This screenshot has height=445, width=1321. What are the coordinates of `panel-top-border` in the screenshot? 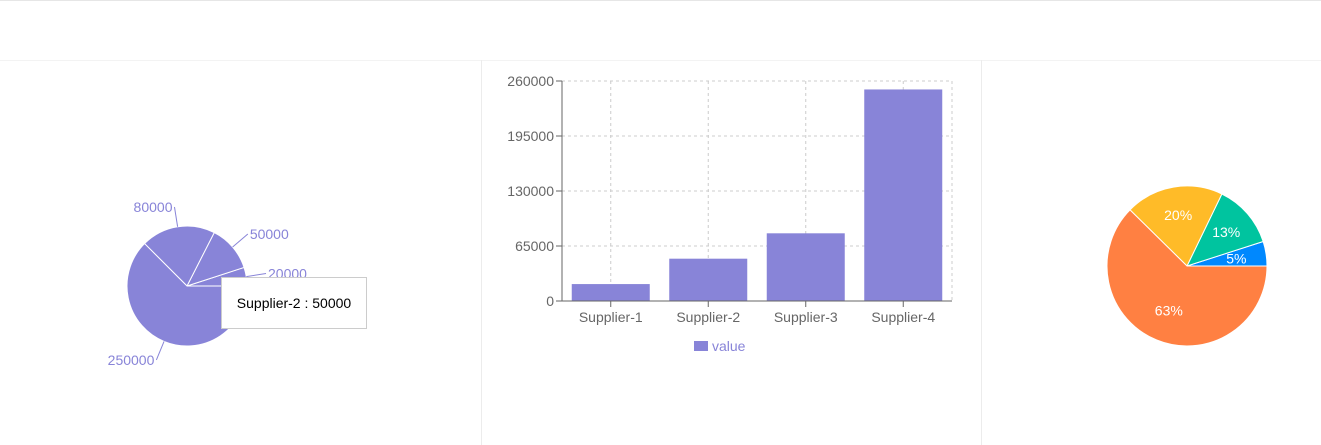 It's located at (660, 60).